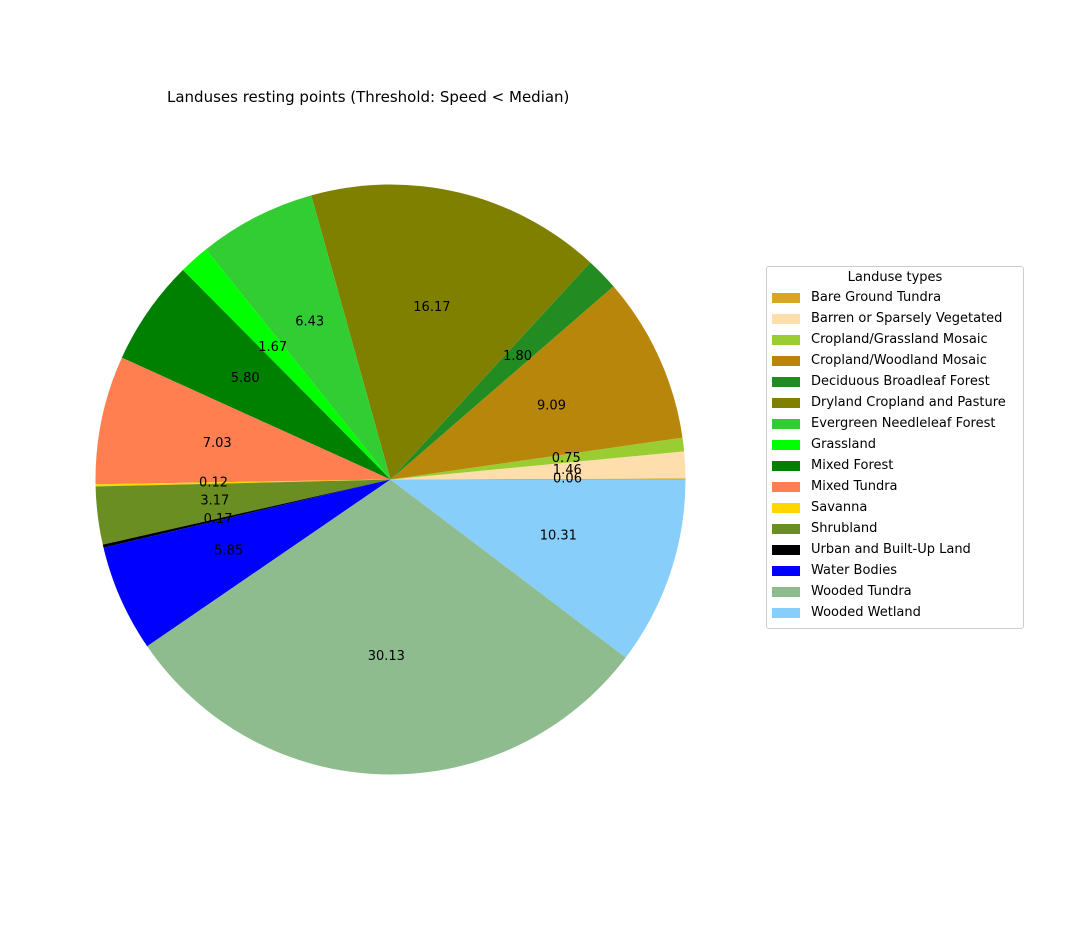 This screenshot has height=949, width=1073. I want to click on legend-item-dryland-cropland-and-pasture: Dryland Cropland and Pasture, so click(895, 402).